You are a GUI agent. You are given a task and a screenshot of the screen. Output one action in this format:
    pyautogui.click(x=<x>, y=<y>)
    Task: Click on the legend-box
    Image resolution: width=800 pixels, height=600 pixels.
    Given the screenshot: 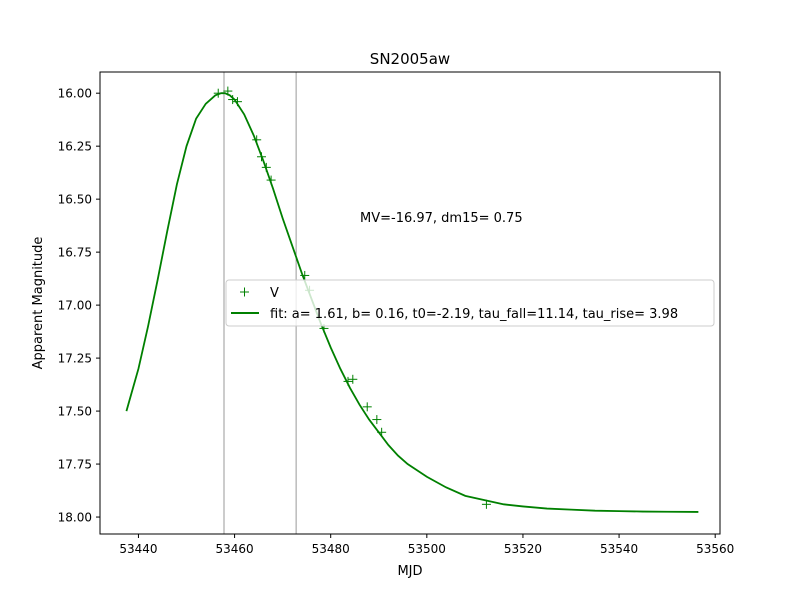 What is the action you would take?
    pyautogui.click(x=470, y=303)
    